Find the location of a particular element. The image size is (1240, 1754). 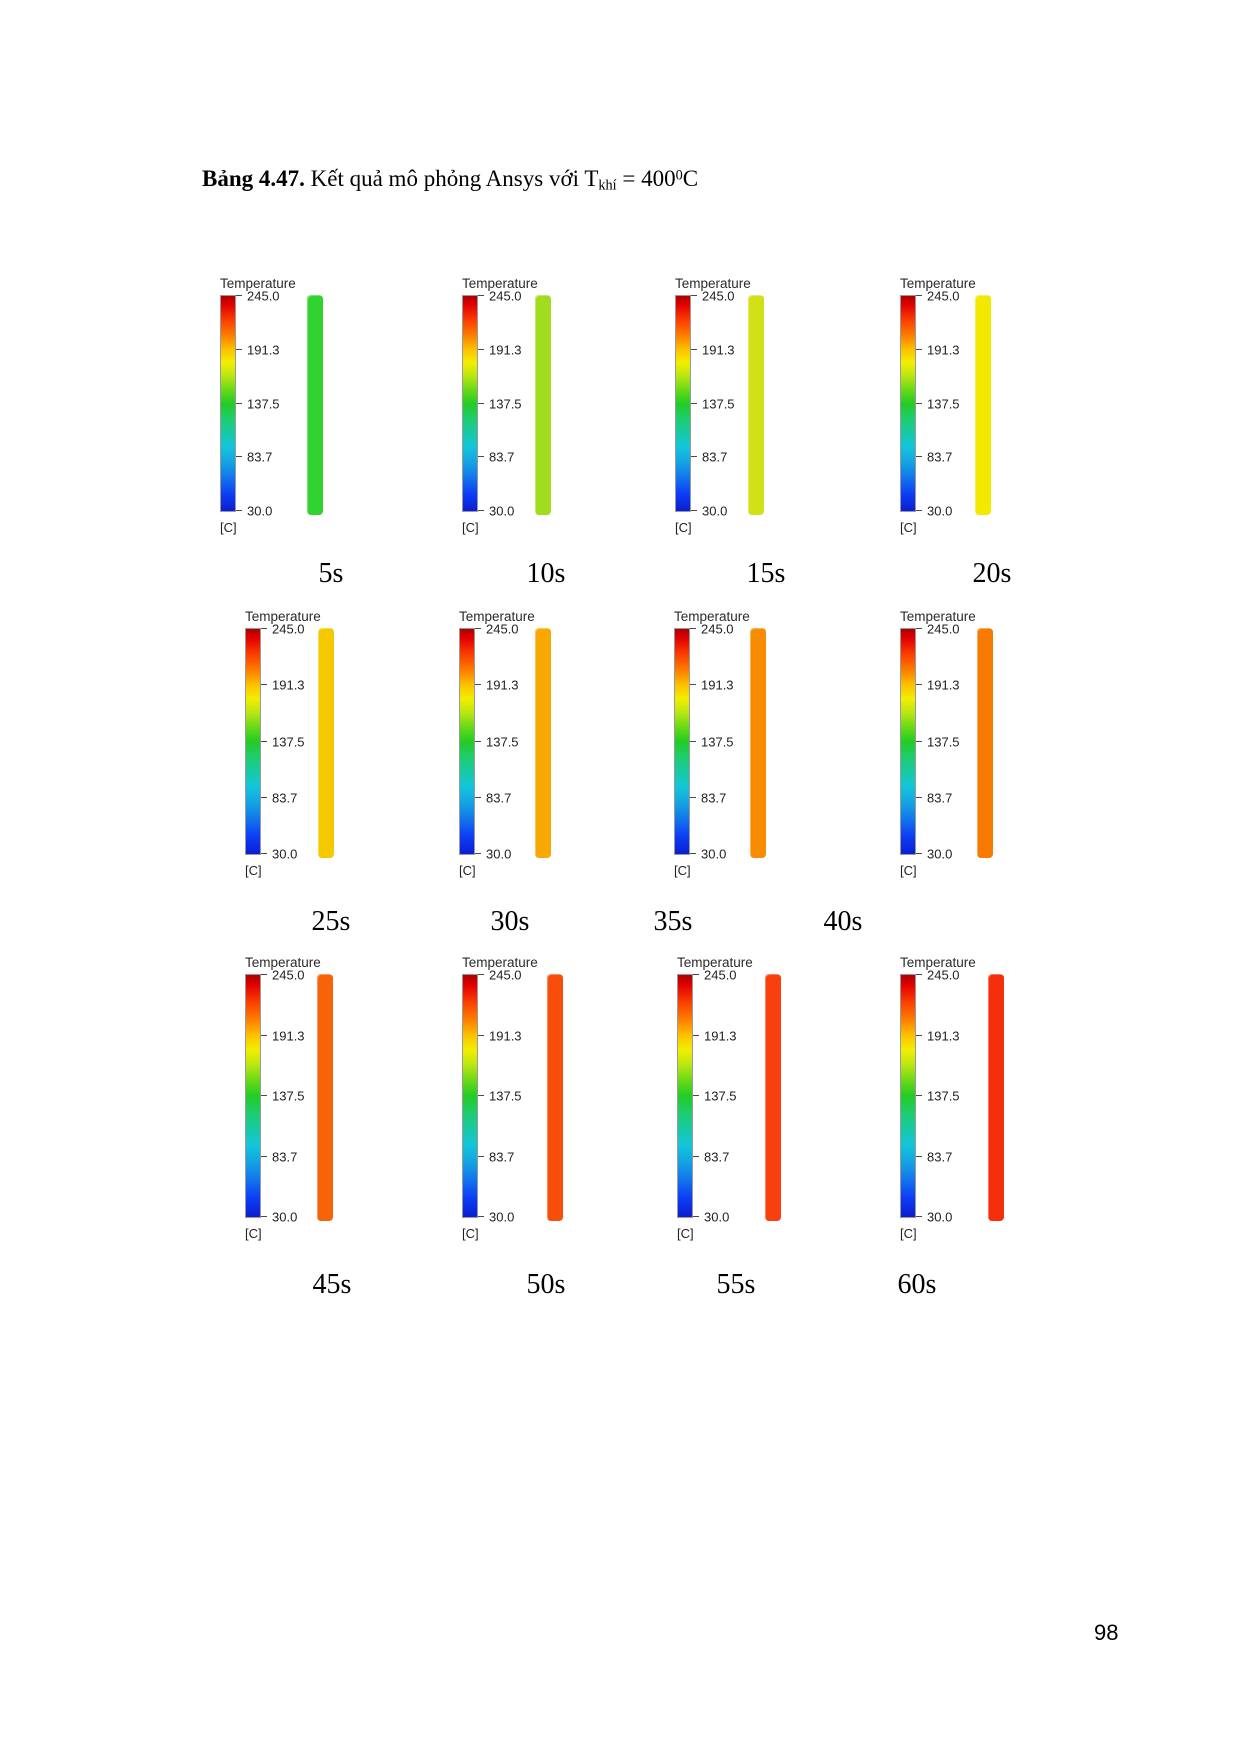

caption-number: Bảng 4.47. is located at coordinates (253, 178).